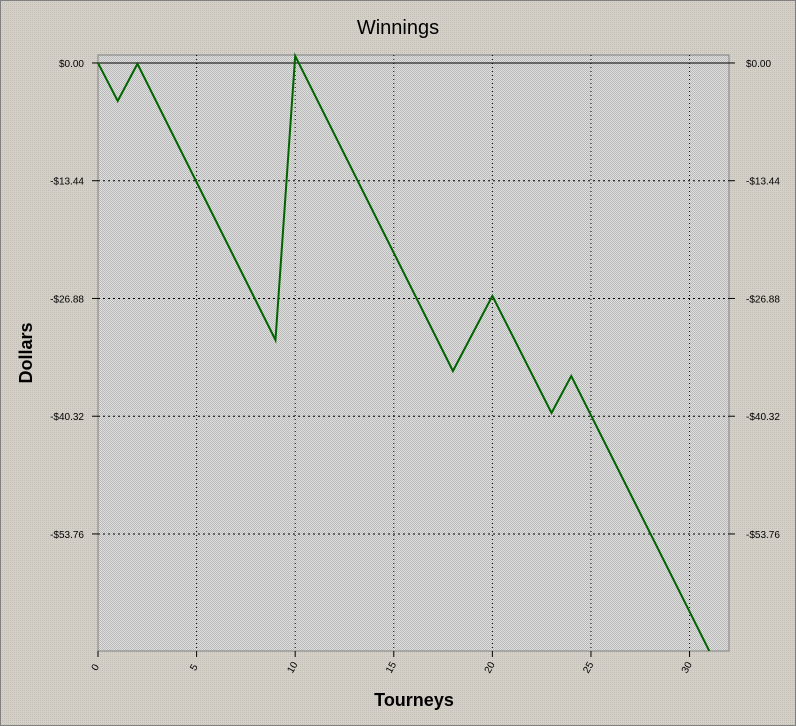 The width and height of the screenshot is (796, 726). I want to click on x-tick-label: 30, so click(687, 668).